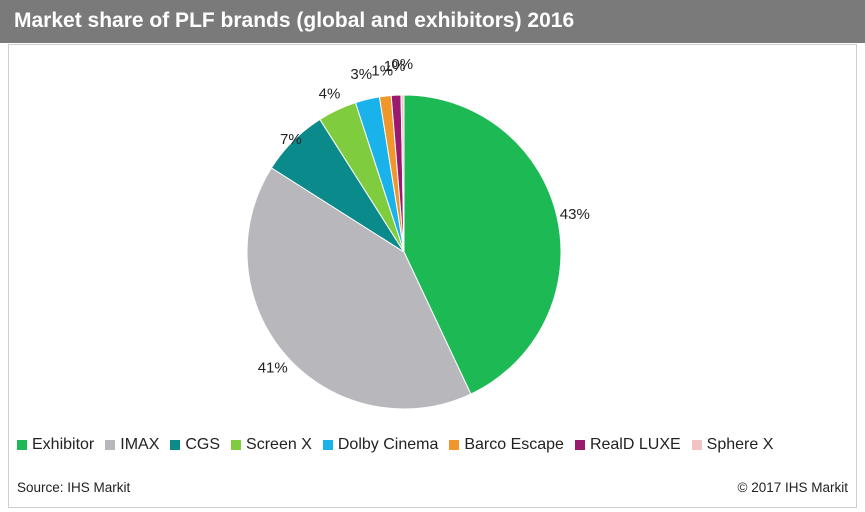  What do you see at coordinates (140, 444) in the screenshot?
I see `legend-label: IMAX` at bounding box center [140, 444].